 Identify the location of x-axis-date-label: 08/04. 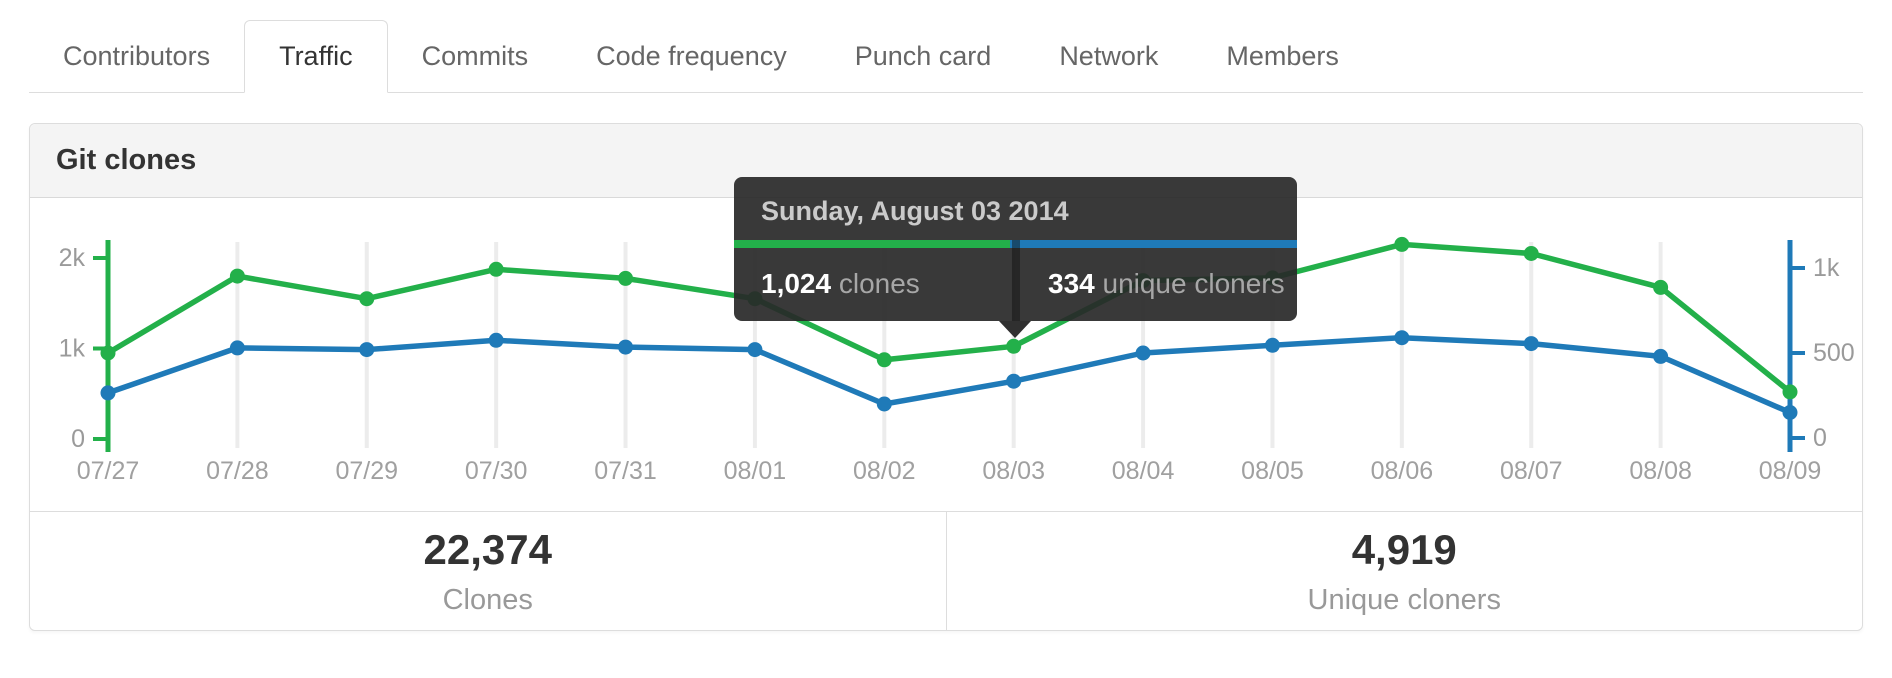
(1143, 471).